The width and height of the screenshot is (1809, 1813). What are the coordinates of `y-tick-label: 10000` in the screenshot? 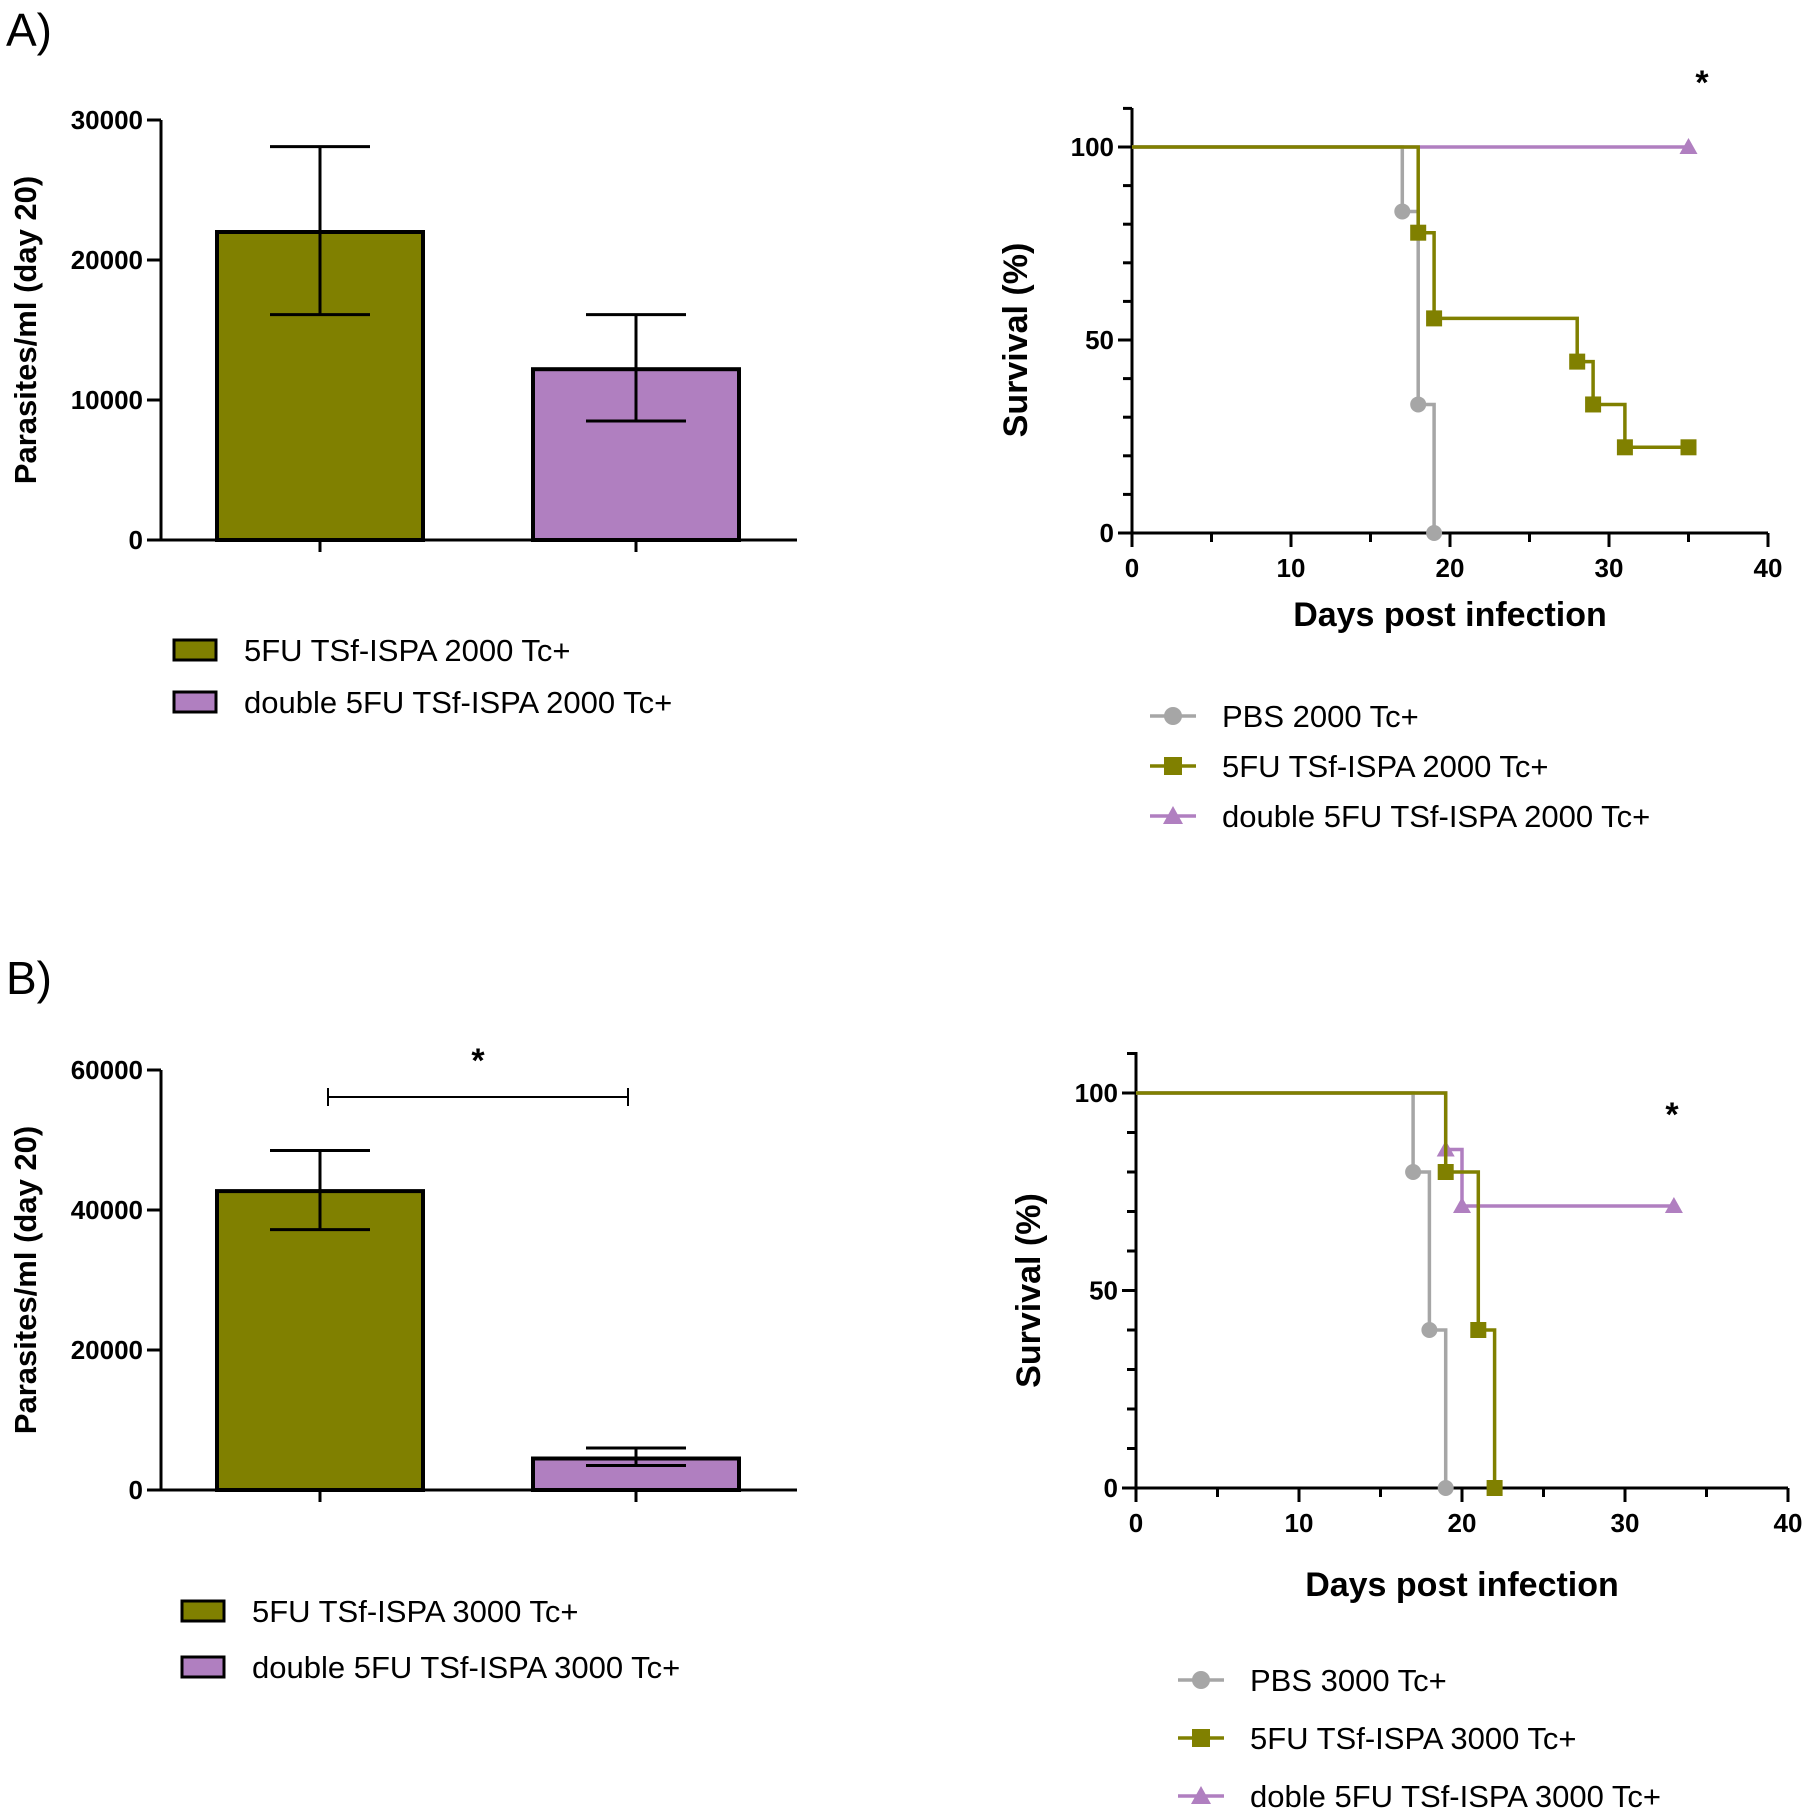 It's located at (107, 400).